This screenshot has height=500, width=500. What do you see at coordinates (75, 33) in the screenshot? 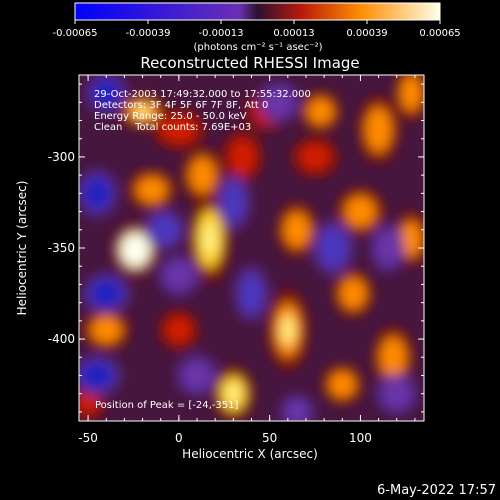
I see `colorbar-tick-label: -0.00065` at bounding box center [75, 33].